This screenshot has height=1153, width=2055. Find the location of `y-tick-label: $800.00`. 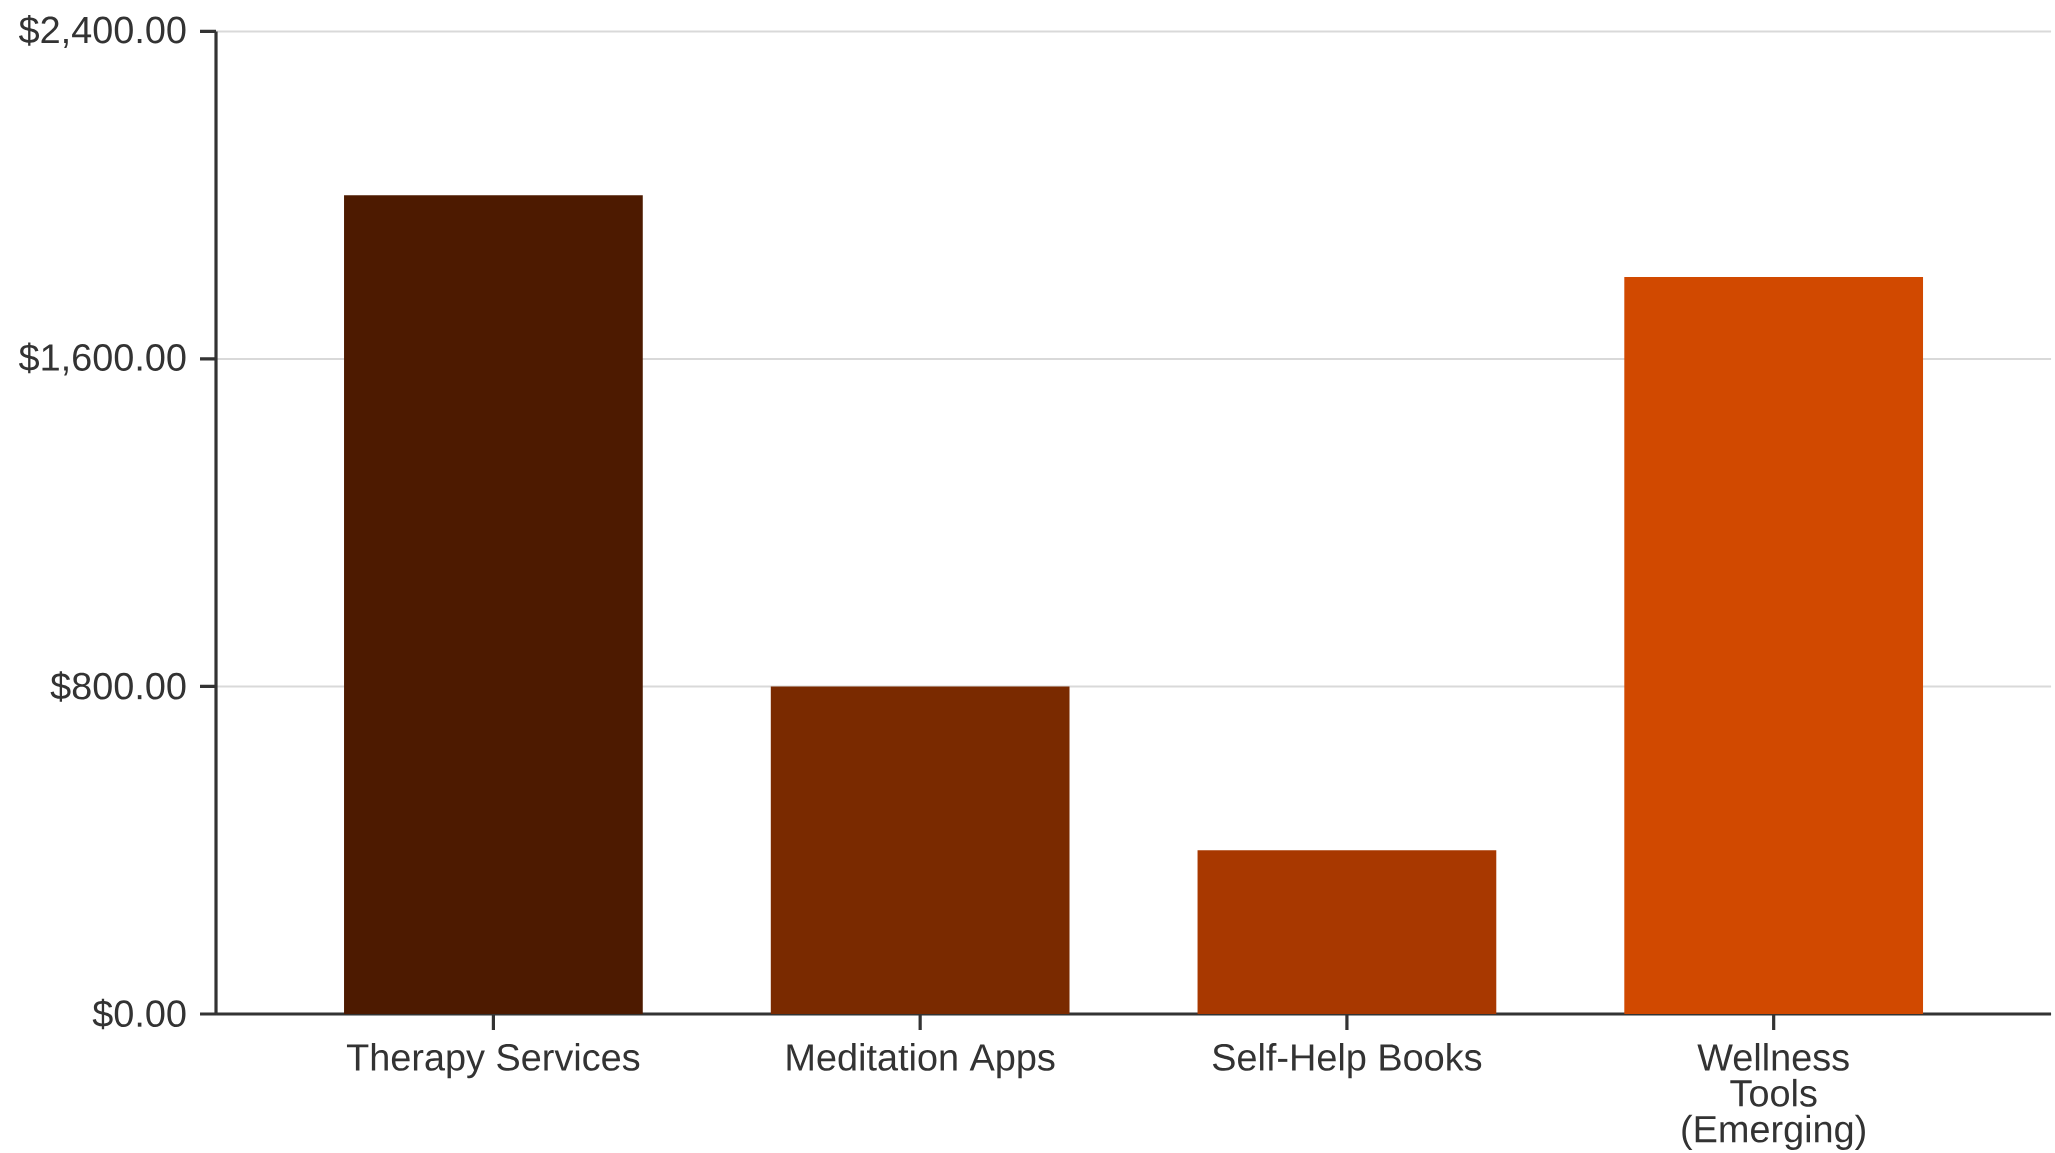

y-tick-label: $800.00 is located at coordinates (118, 686).